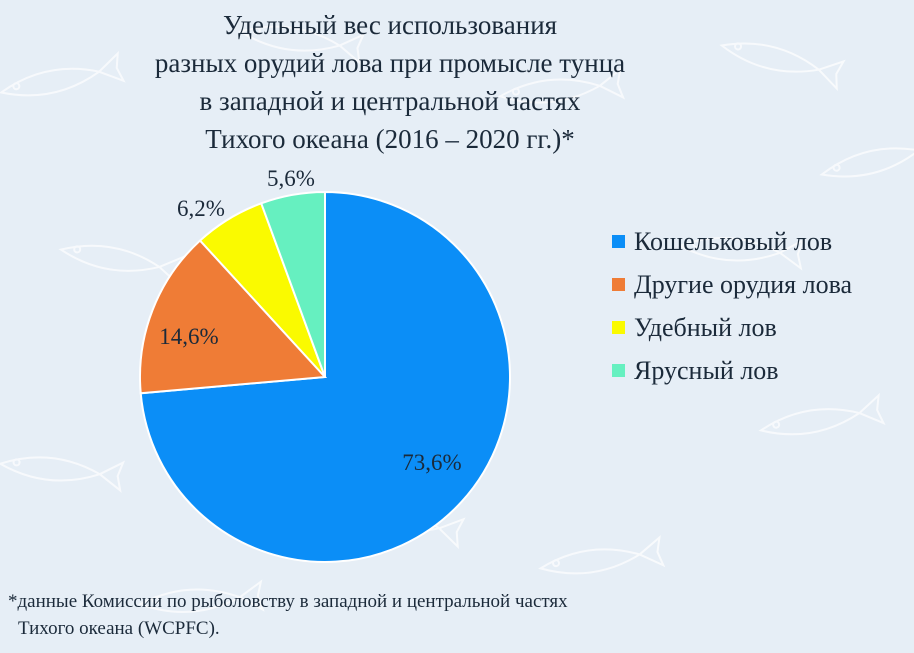 The image size is (914, 653). Describe the element at coordinates (291, 178) in the screenshot. I see `data-label: 5,6%` at that location.